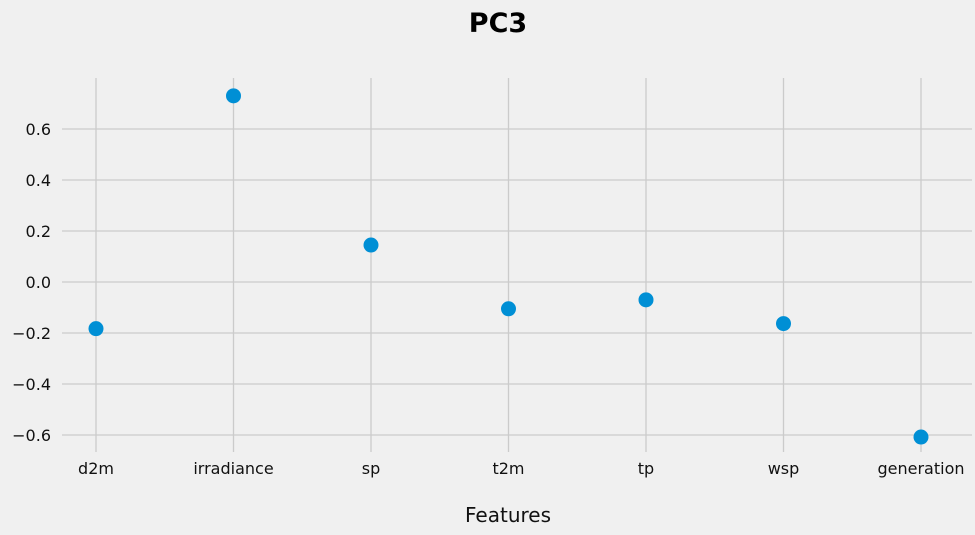 The image size is (975, 535). What do you see at coordinates (646, 468) in the screenshot?
I see `x-tick-label-tp: tp` at bounding box center [646, 468].